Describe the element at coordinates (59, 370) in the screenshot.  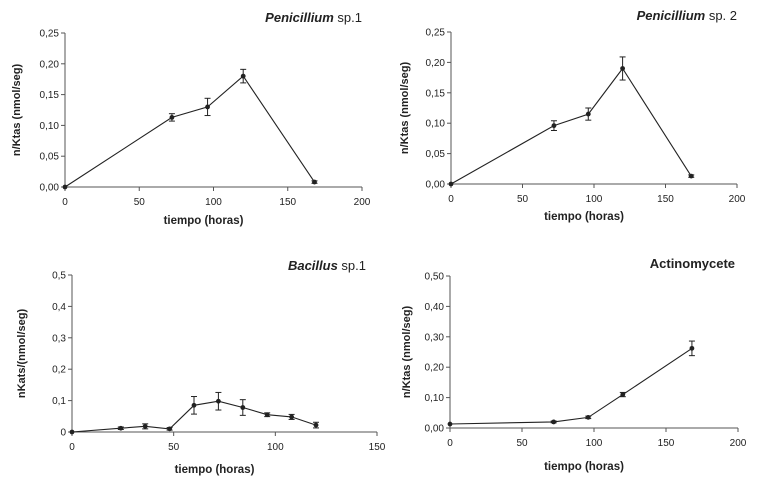
I see `y-tick-label: 0,2` at that location.